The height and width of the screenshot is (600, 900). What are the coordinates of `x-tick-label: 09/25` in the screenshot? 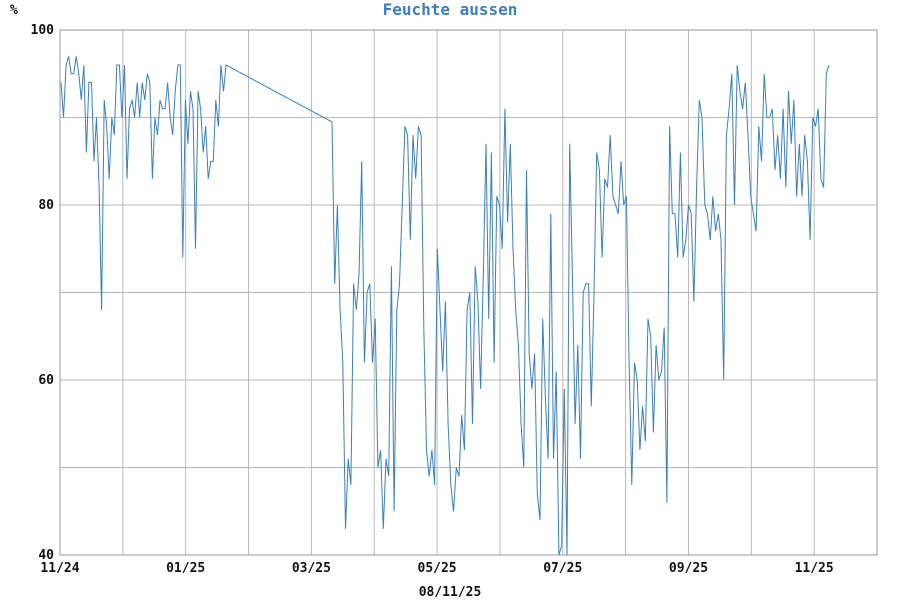 It's located at (688, 568).